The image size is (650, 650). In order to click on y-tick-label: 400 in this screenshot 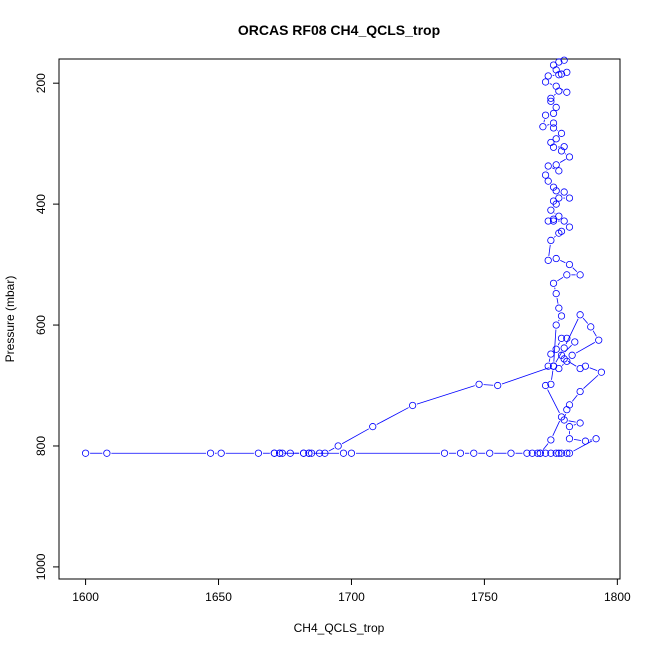, I will do `click(41, 204)`.